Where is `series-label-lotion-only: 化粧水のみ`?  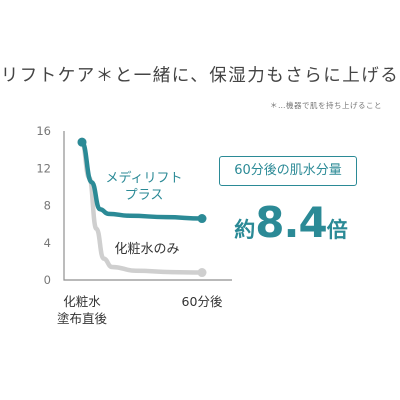
series-label-lotion-only: 化粧水のみ is located at coordinates (147, 249).